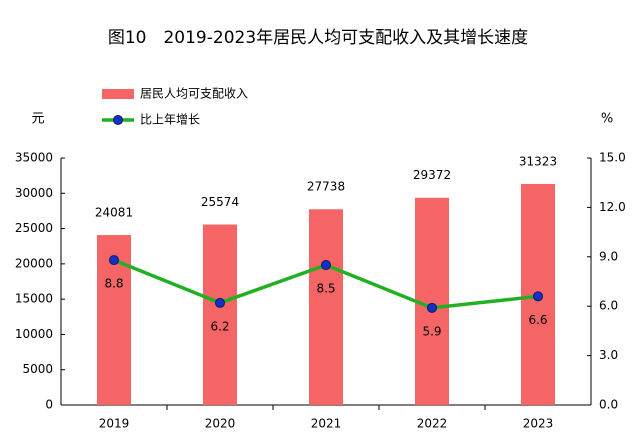 Image resolution: width=637 pixels, height=447 pixels. Describe the element at coordinates (220, 202) in the screenshot. I see `bar-value-label: 25574` at that location.